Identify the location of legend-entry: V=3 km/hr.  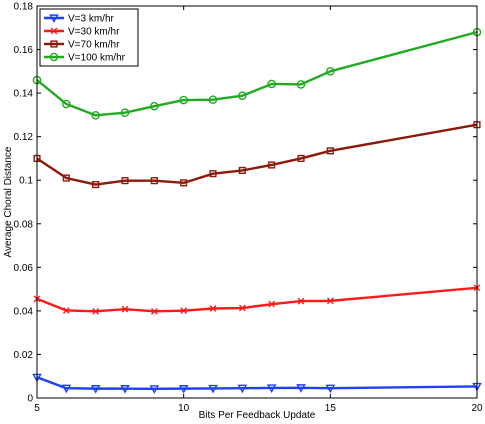
(79, 19).